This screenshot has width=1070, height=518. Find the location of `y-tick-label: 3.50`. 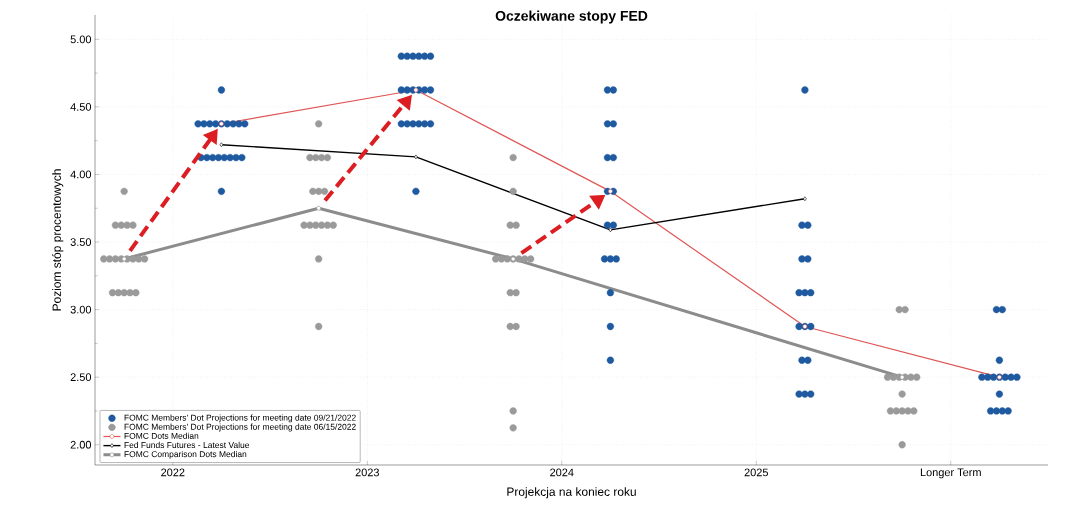

y-tick-label: 3.50 is located at coordinates (81, 242).